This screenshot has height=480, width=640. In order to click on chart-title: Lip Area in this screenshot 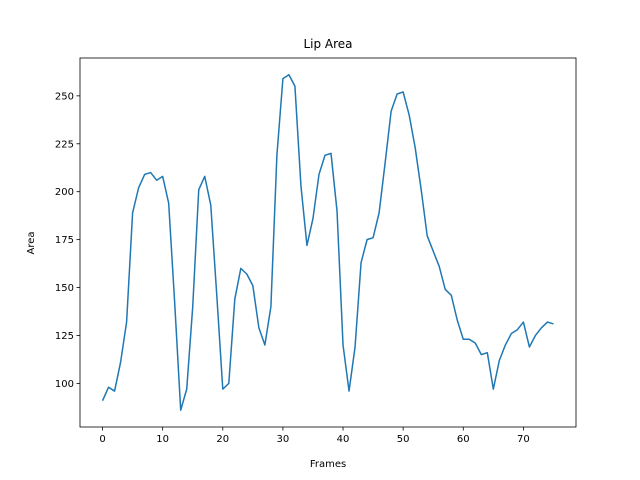, I will do `click(327, 44)`.